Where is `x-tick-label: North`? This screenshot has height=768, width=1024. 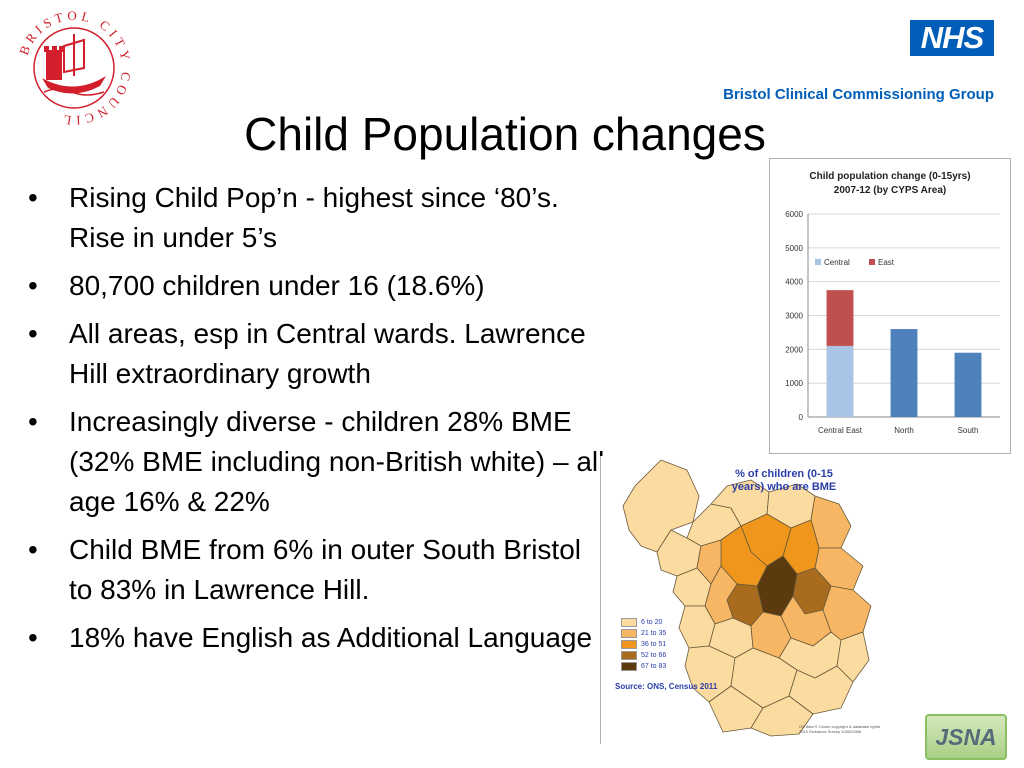 x-tick-label: North is located at coordinates (904, 430).